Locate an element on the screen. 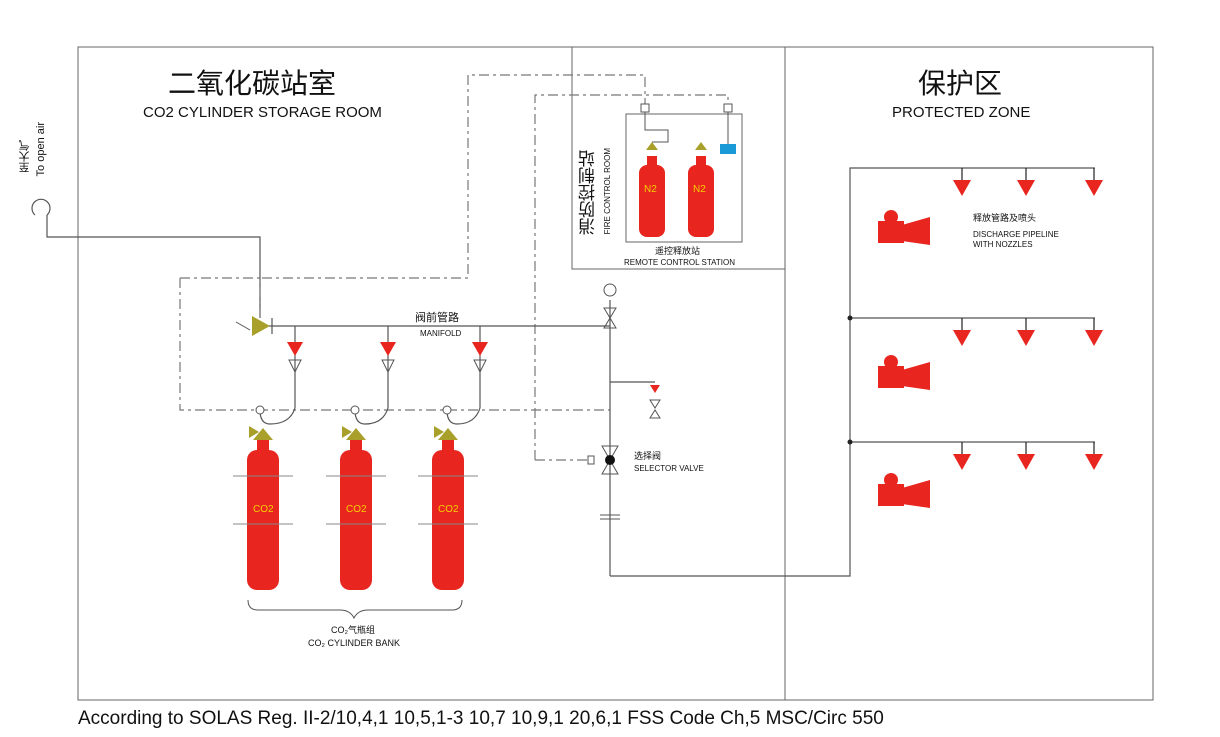 Image resolution: width=1220 pixels, height=737 pixels. fire-control-room-box is located at coordinates (678, 158).